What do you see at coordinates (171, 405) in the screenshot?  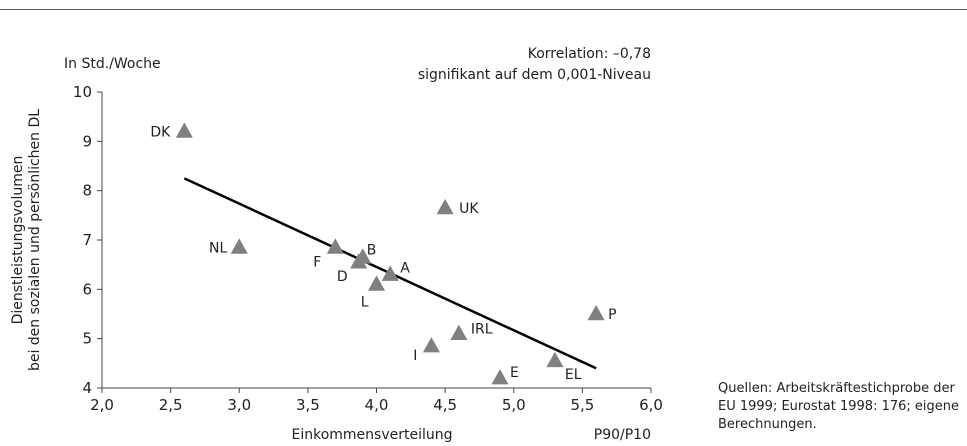 I see `x-tick-label: 2,5` at bounding box center [171, 405].